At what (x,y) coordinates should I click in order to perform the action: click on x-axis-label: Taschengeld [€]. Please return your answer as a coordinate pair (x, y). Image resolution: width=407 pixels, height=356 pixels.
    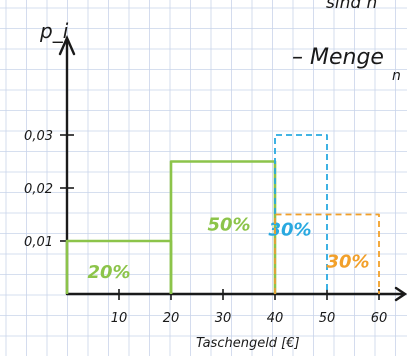
    Looking at the image, I should click on (248, 343).